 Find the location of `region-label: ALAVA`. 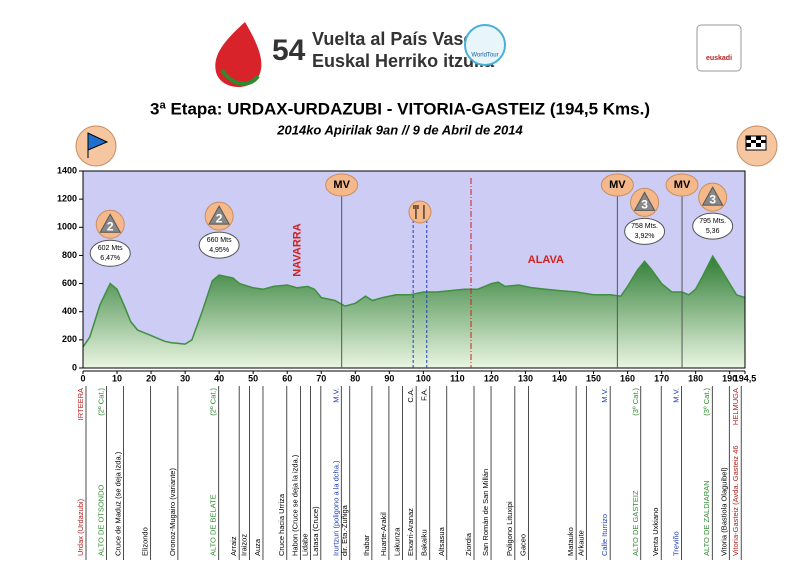

region-label: ALAVA is located at coordinates (546, 260).